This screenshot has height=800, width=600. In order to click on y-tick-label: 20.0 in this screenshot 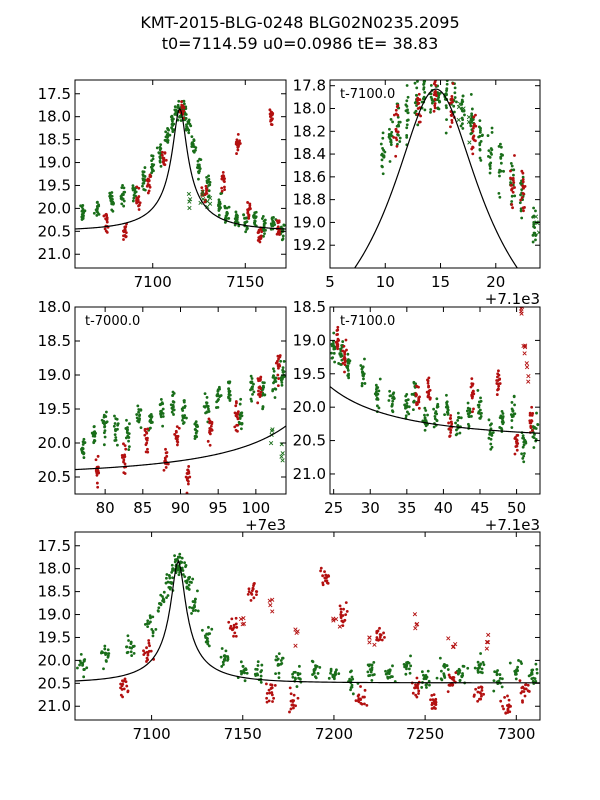, I will do `click(54, 208)`.